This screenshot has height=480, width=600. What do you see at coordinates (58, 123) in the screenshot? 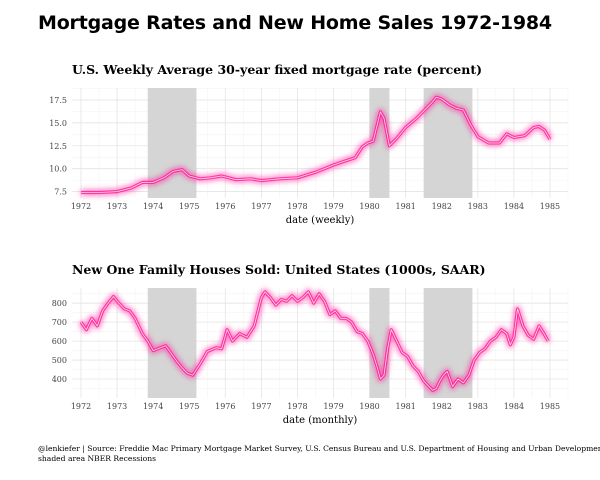
I see `y-tick-label: 15.0` at bounding box center [58, 123].